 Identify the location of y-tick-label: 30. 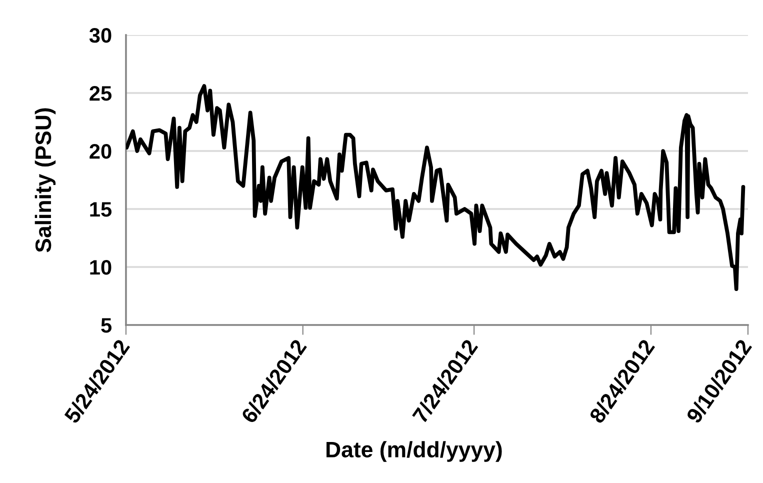
(100, 35).